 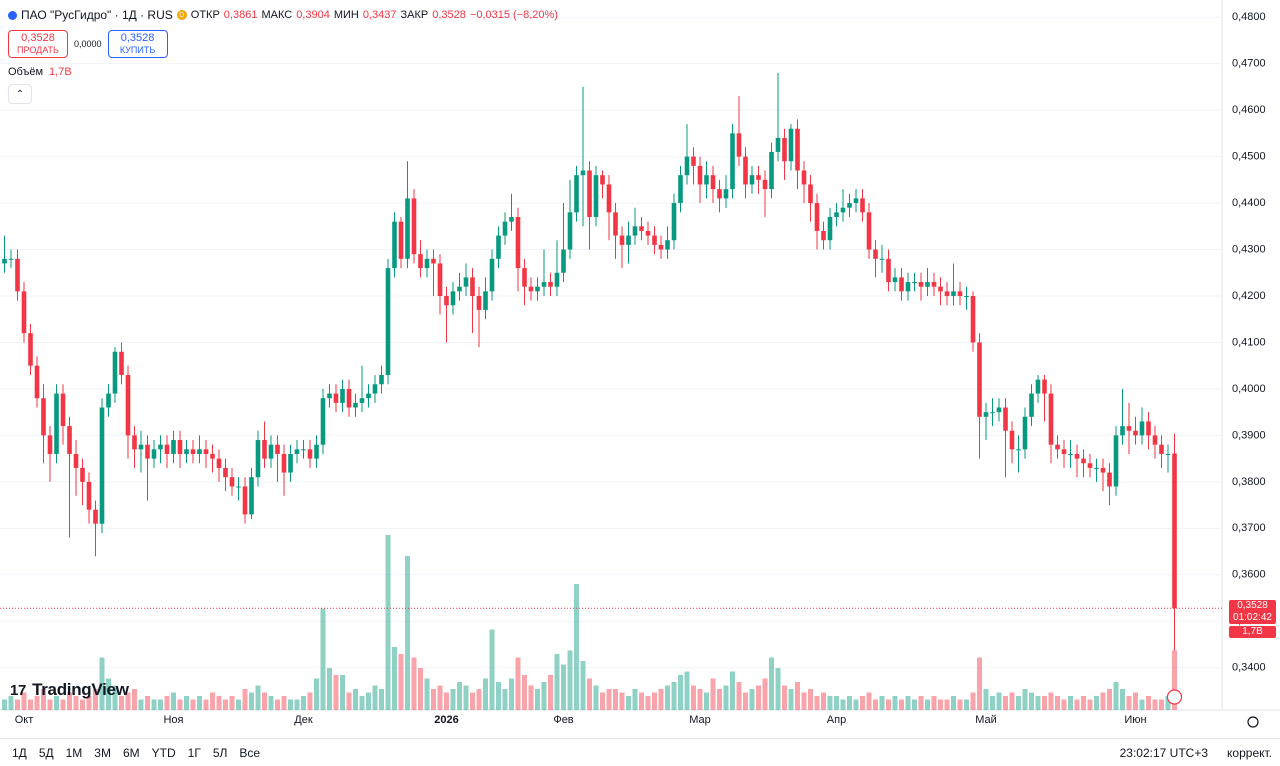 I want to click on y-tick-label: 0,4600, so click(x=1249, y=110).